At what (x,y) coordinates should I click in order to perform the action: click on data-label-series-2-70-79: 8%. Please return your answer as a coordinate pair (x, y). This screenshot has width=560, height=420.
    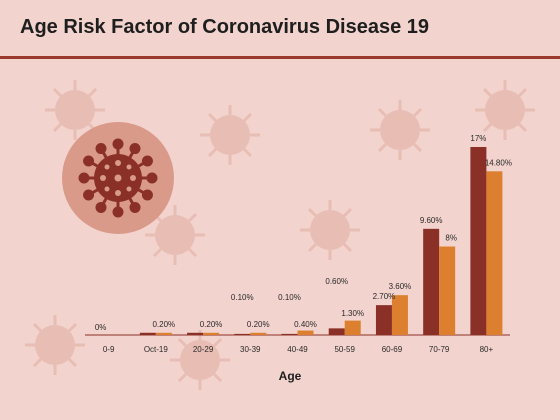
    Looking at the image, I should click on (451, 238).